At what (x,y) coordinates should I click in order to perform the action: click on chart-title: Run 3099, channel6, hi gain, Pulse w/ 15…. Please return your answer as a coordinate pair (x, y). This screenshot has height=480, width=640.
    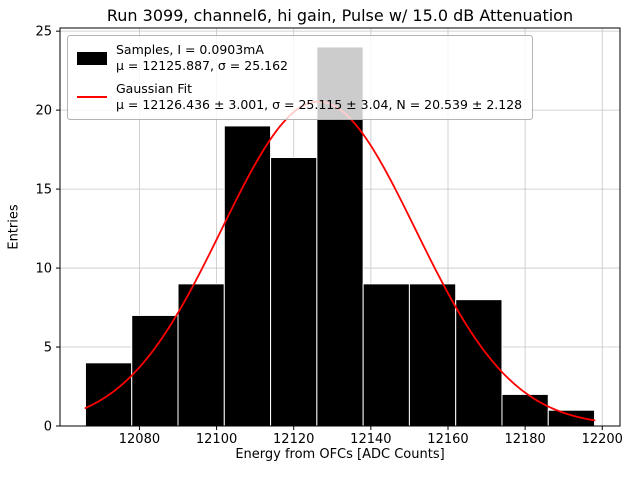
    Looking at the image, I should click on (340, 15).